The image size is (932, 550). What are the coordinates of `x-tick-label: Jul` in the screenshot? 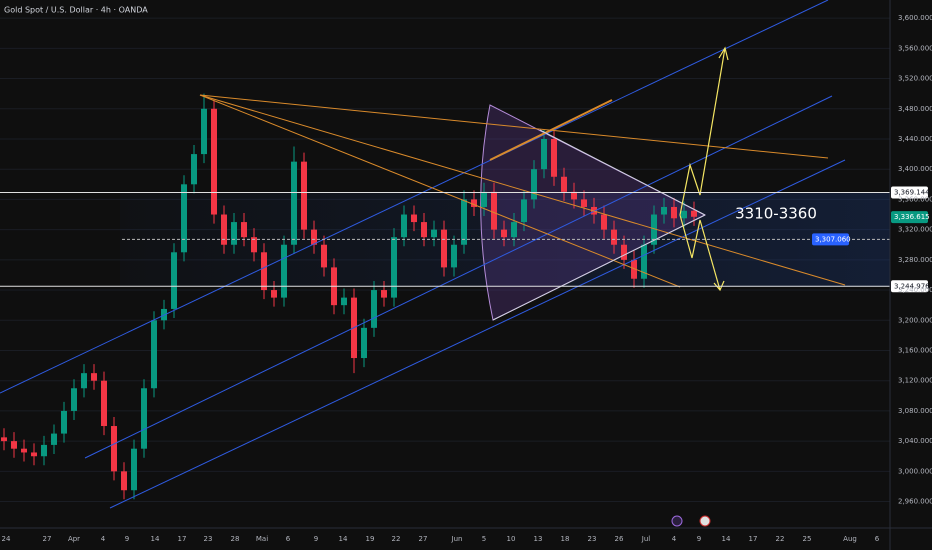 It's located at (646, 539).